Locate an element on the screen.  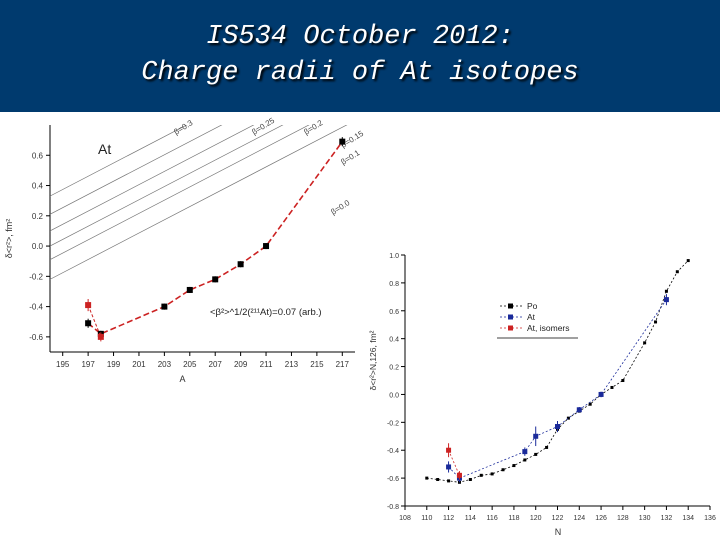
x-tick-label: 134 is located at coordinates (688, 518).